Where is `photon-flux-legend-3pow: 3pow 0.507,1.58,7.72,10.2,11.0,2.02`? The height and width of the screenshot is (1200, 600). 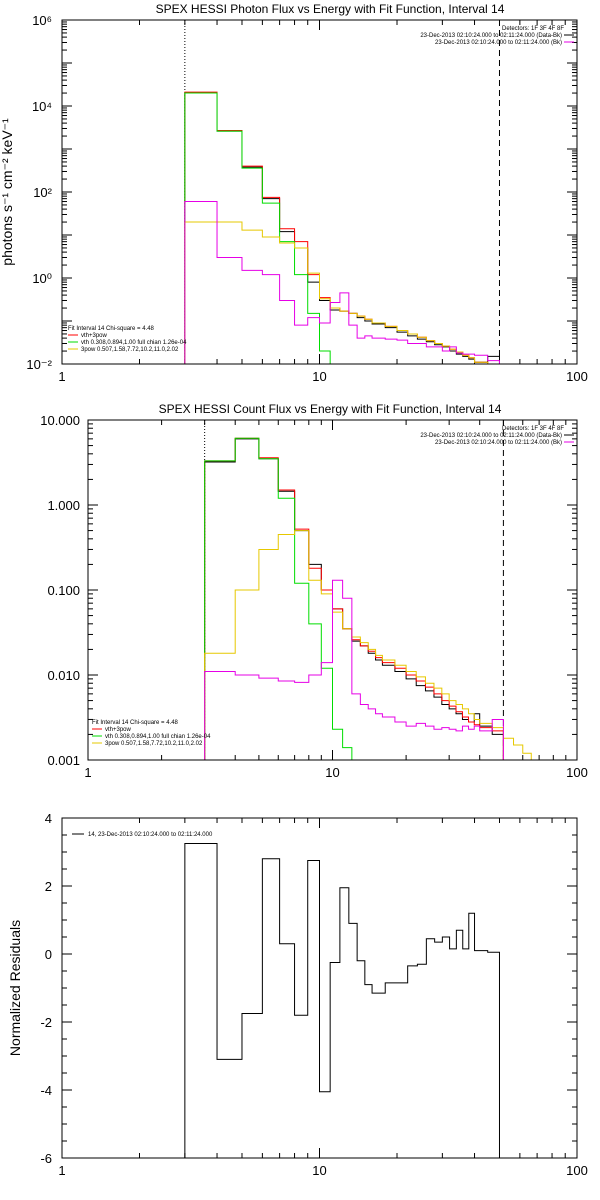 photon-flux-legend-3pow: 3pow 0.507,1.58,7.72,10.2,11.0,2.02 is located at coordinates (130, 350).